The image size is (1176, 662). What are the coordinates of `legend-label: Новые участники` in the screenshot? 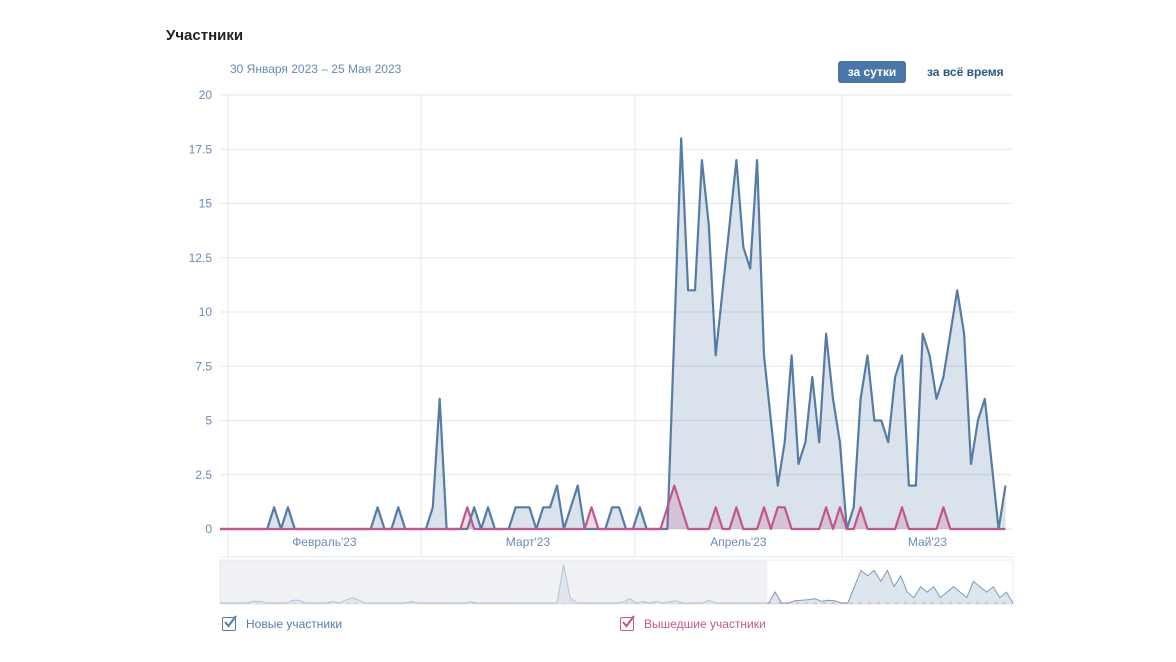 It's located at (294, 624).